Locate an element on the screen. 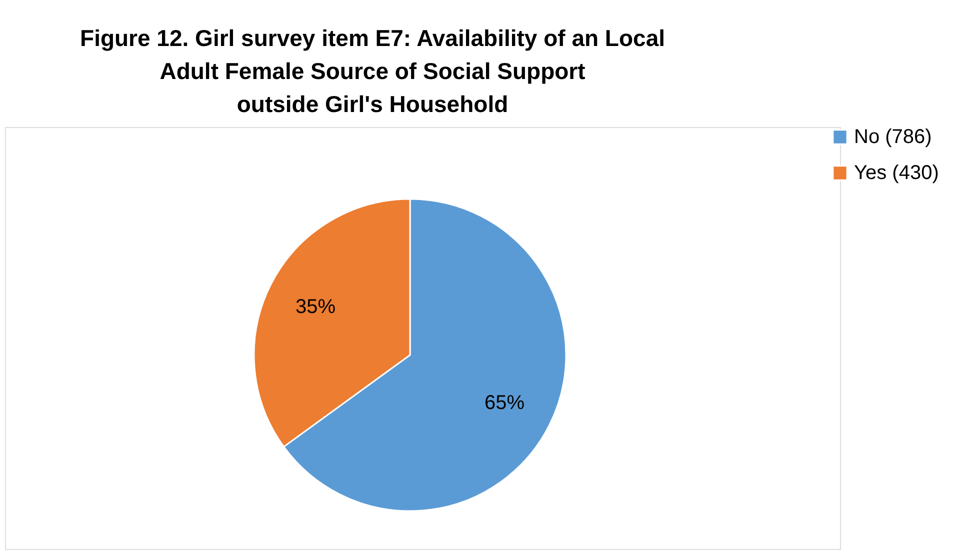 The image size is (954, 554). data-label: 65% is located at coordinates (504, 403).